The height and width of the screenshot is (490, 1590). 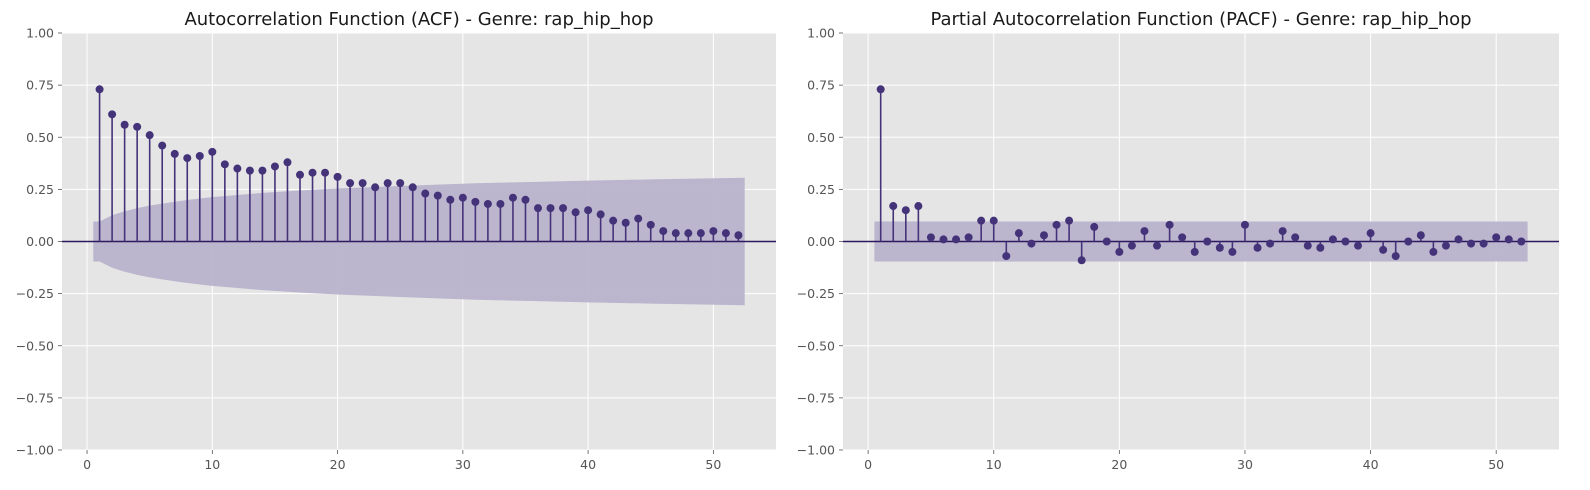 I want to click on acf-ytick-label: 0.25, so click(x=40, y=189).